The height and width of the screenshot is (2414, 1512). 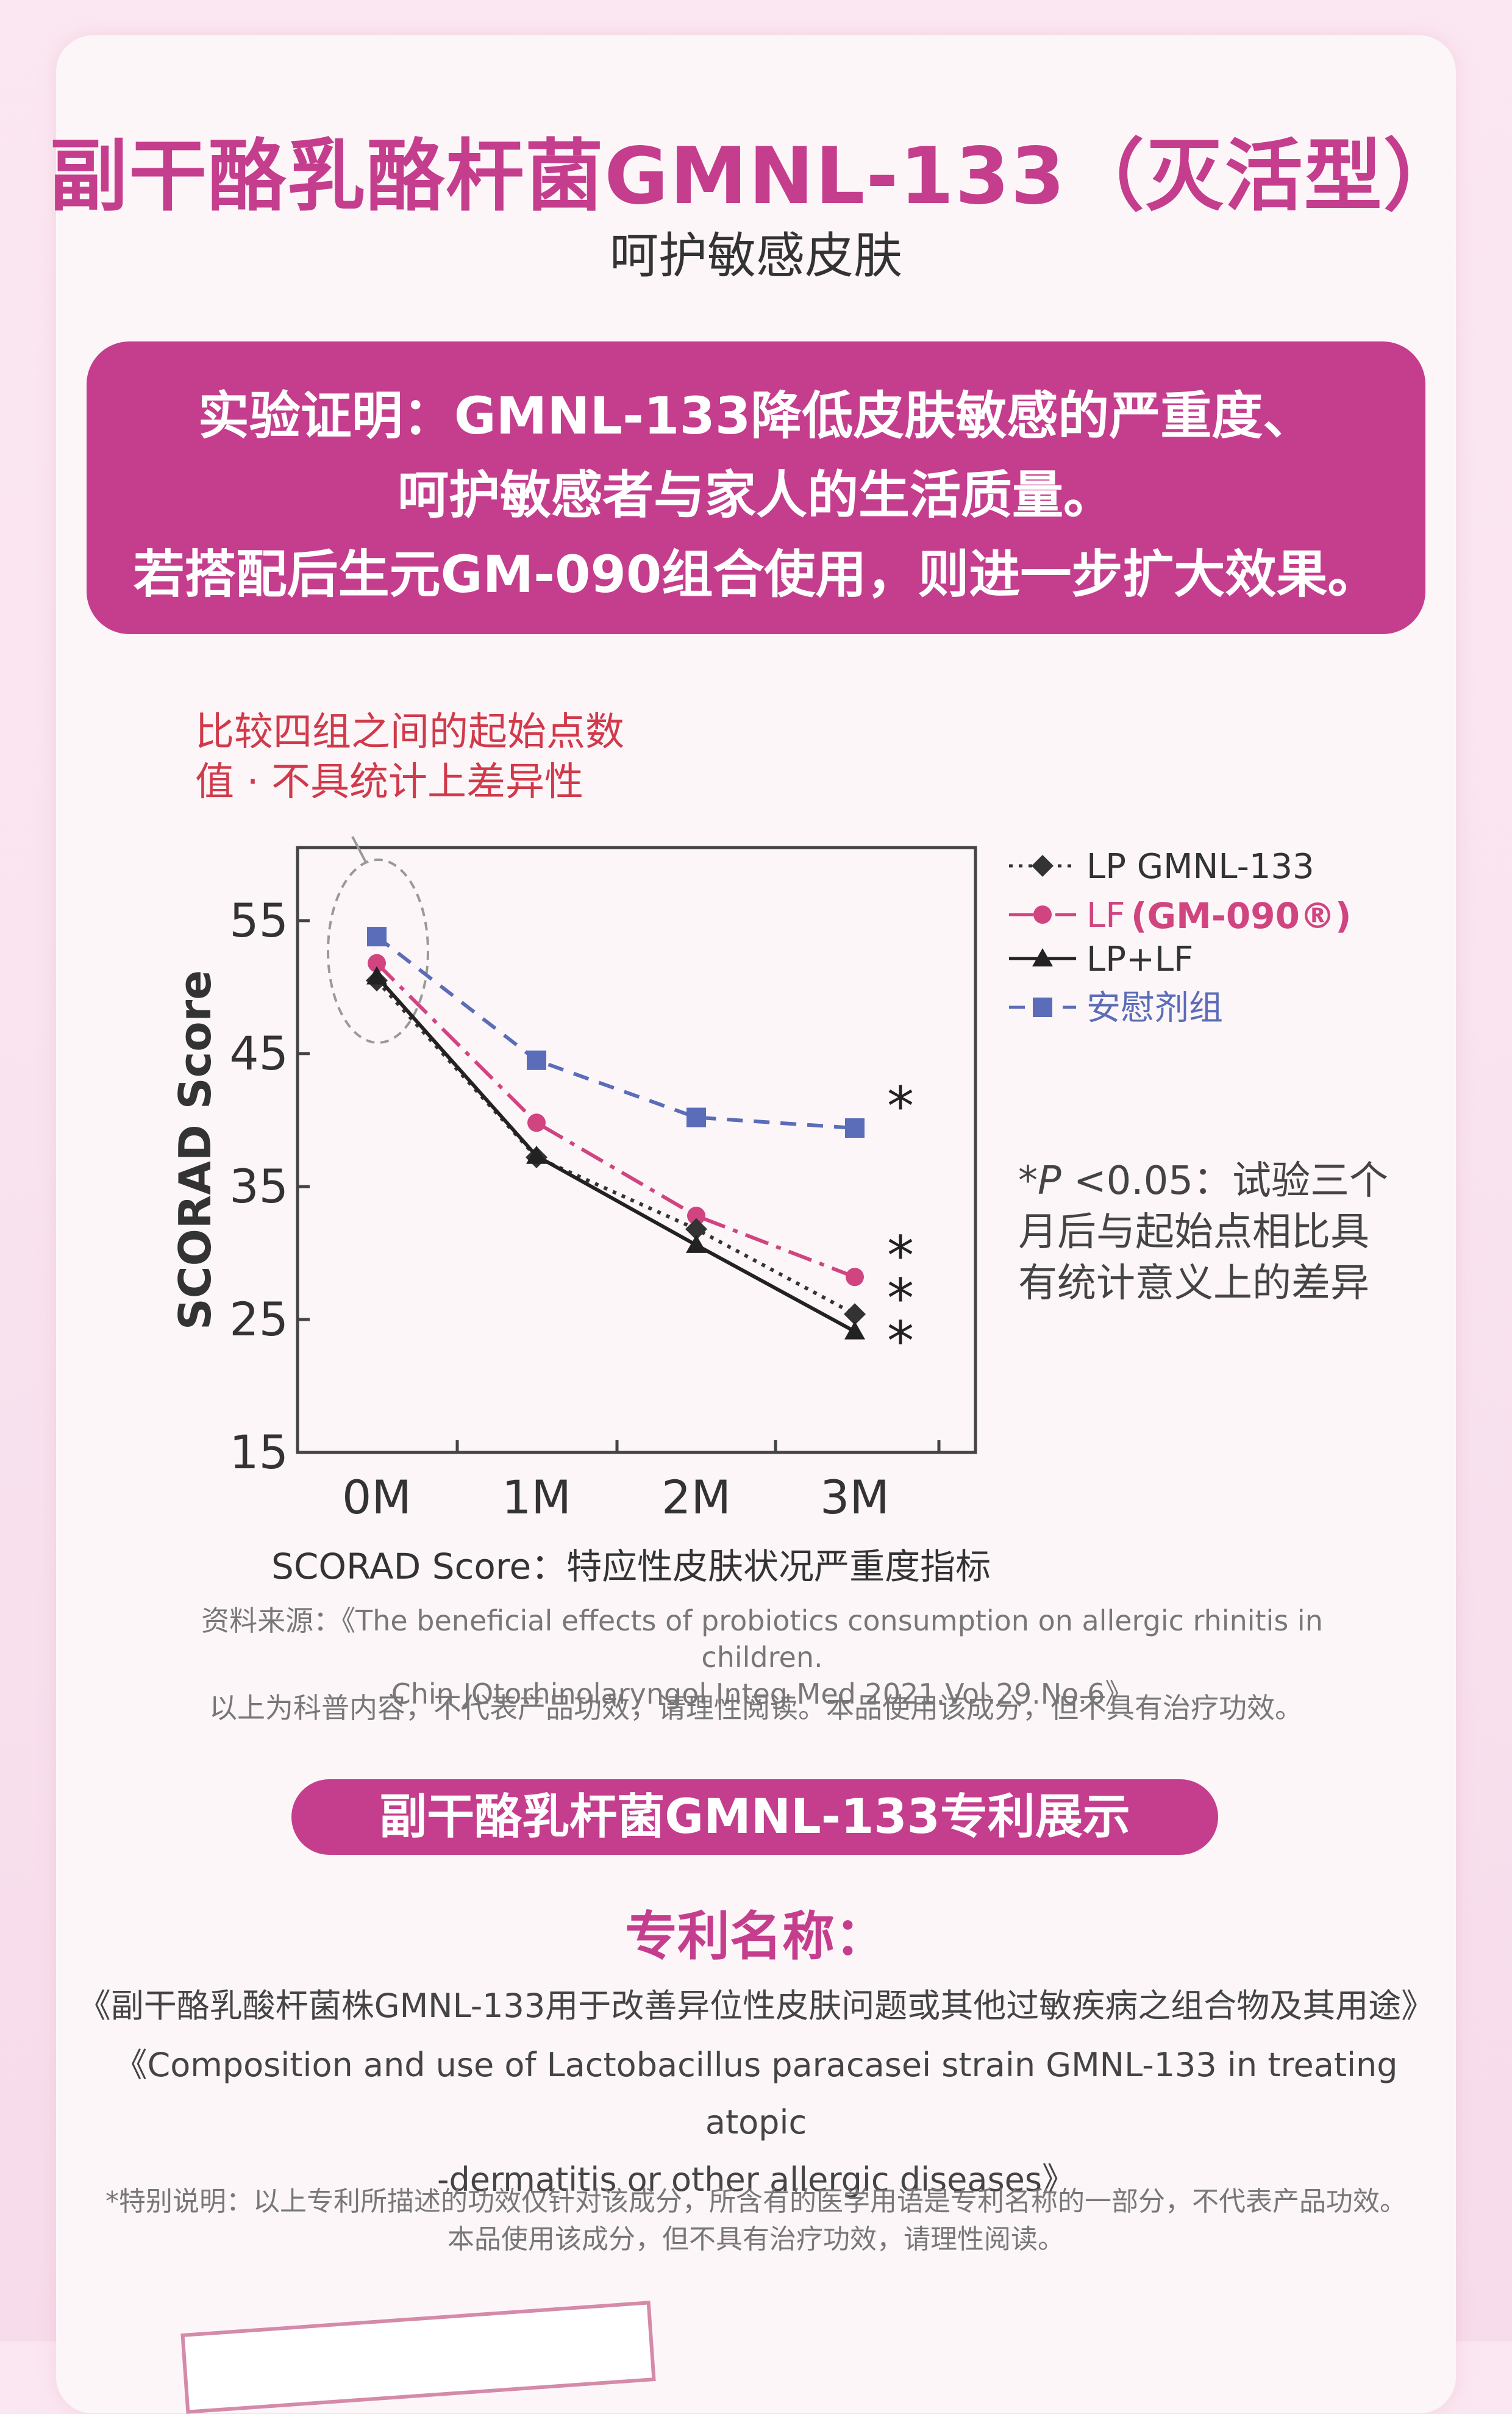 What do you see at coordinates (377, 1497) in the screenshot?
I see `x-tick-label: 0M` at bounding box center [377, 1497].